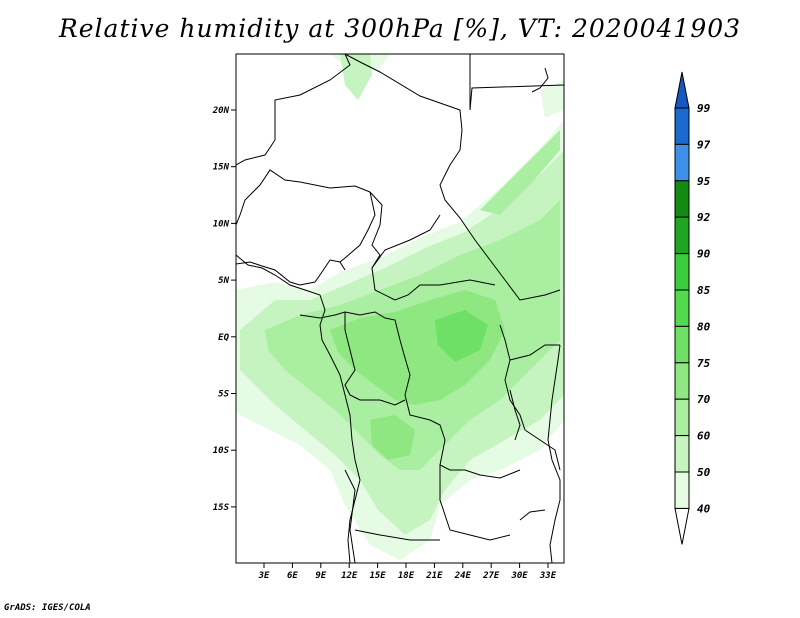 The width and height of the screenshot is (800, 618). I want to click on lon-tick-label: 33E, so click(548, 576).